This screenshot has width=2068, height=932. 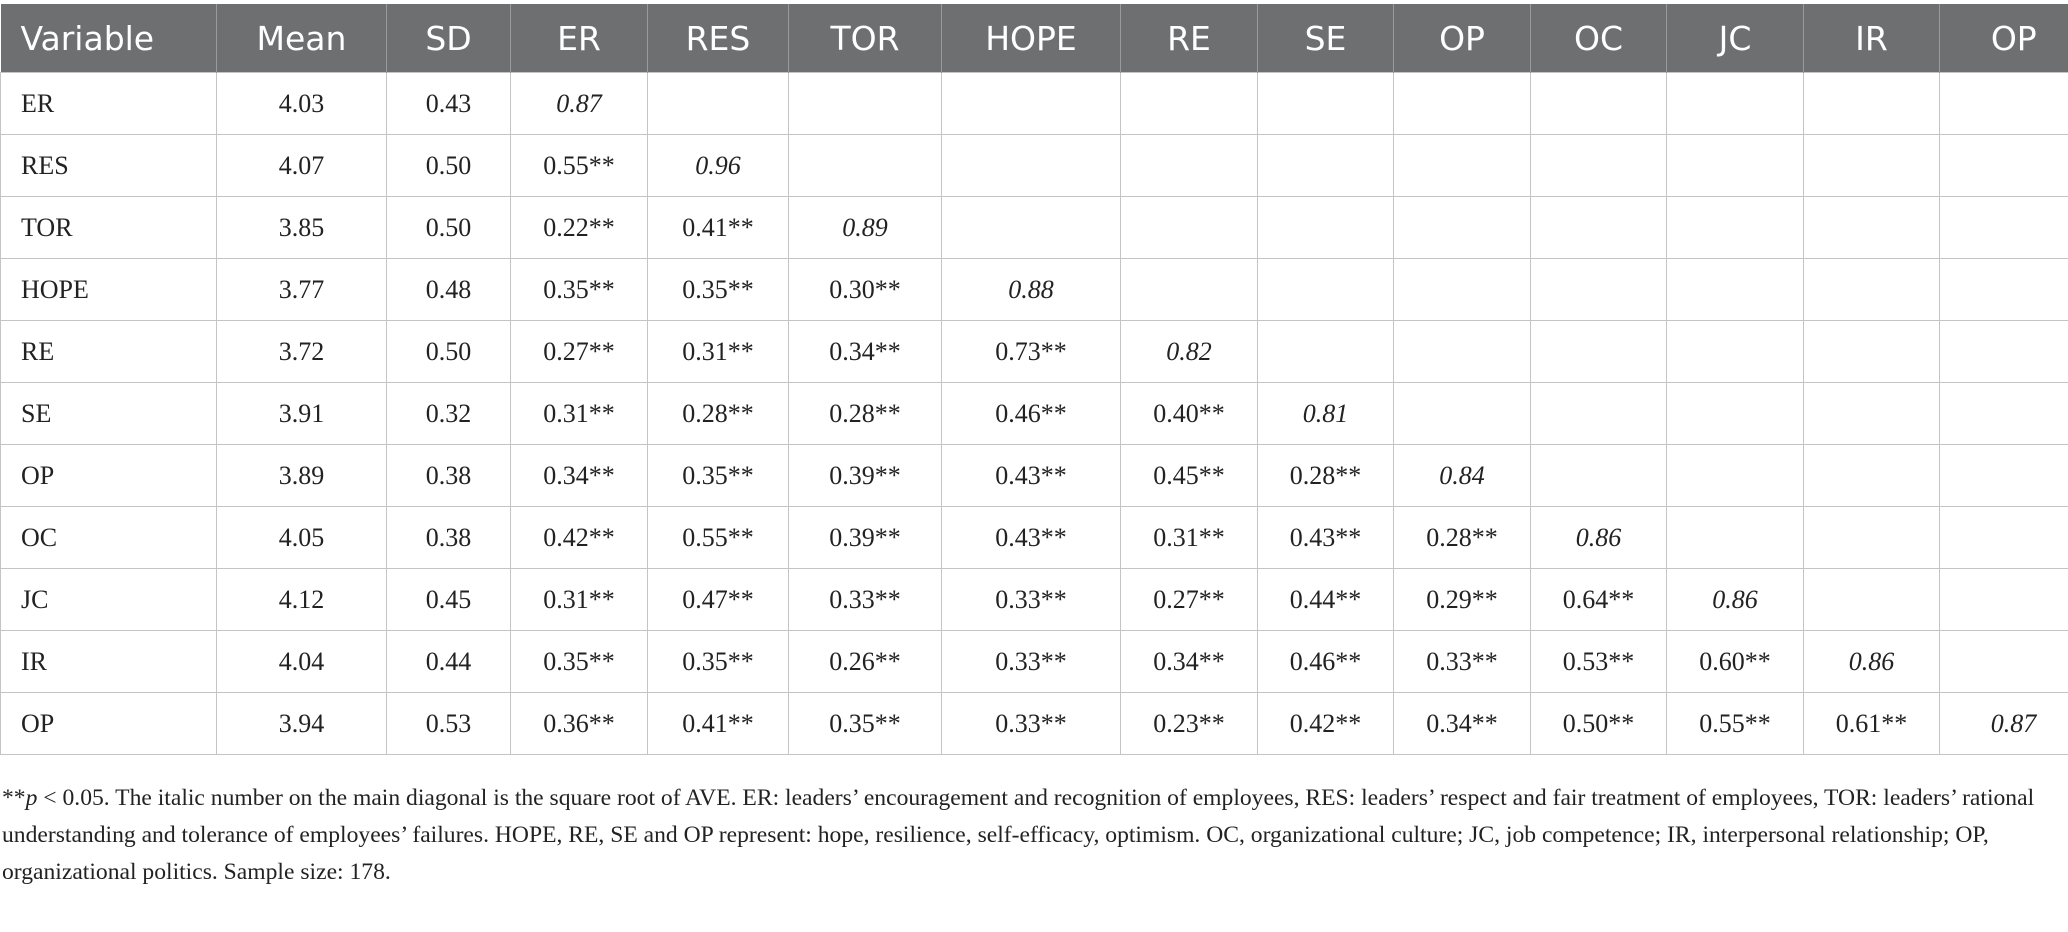 What do you see at coordinates (865, 537) in the screenshot?
I see `correlation-cell: 0.39**` at bounding box center [865, 537].